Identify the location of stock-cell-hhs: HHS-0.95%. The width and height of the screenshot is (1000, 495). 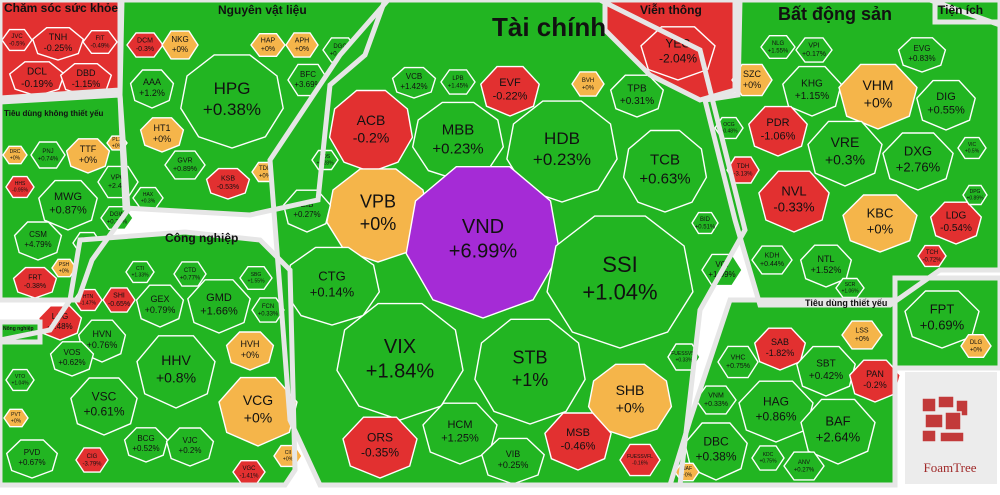
(20, 187).